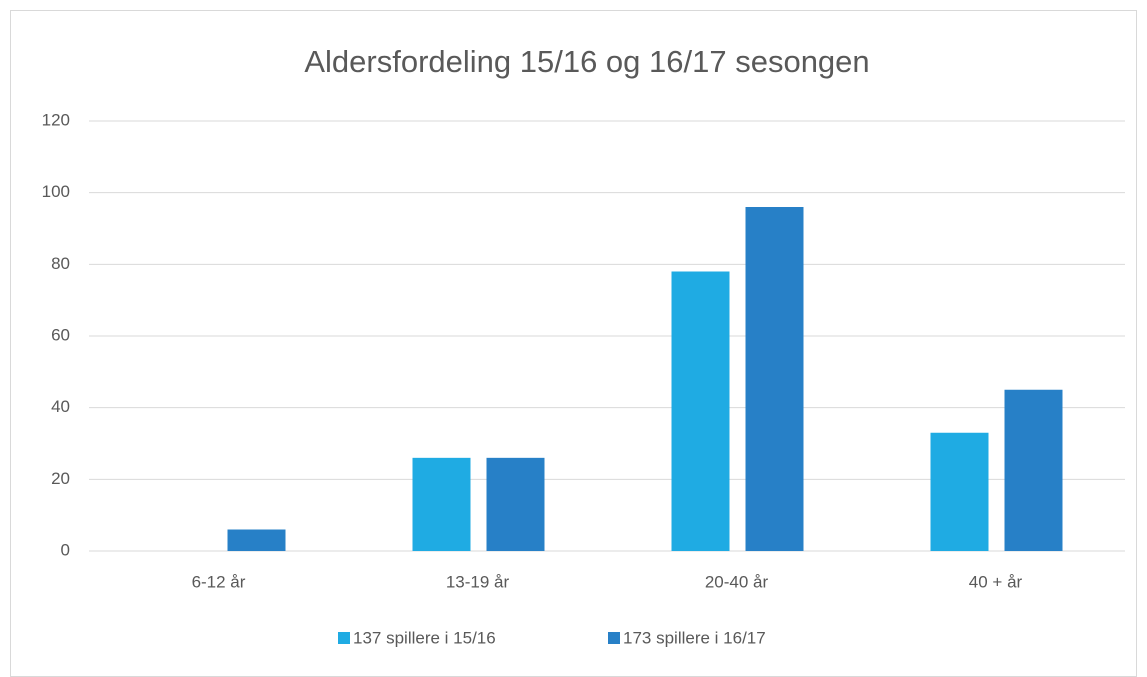 The image size is (1147, 677). I want to click on y-tick-label: 100, so click(56, 191).